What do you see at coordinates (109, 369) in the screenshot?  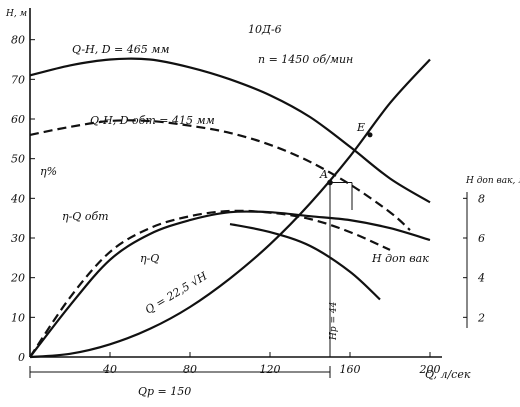 I see `x-tick-label-40: 40` at bounding box center [109, 369].